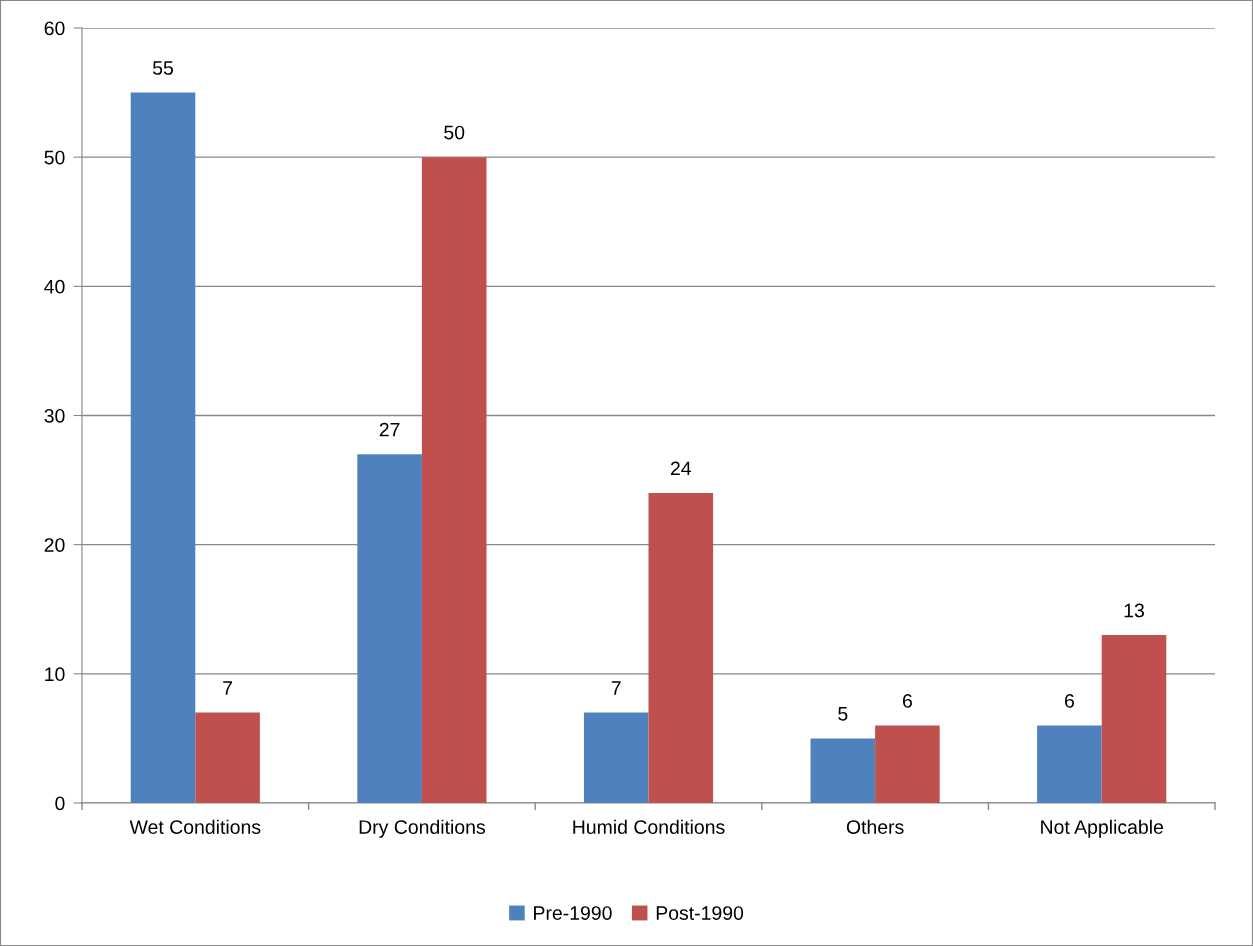  I want to click on y-tick-label: 40, so click(54, 286).